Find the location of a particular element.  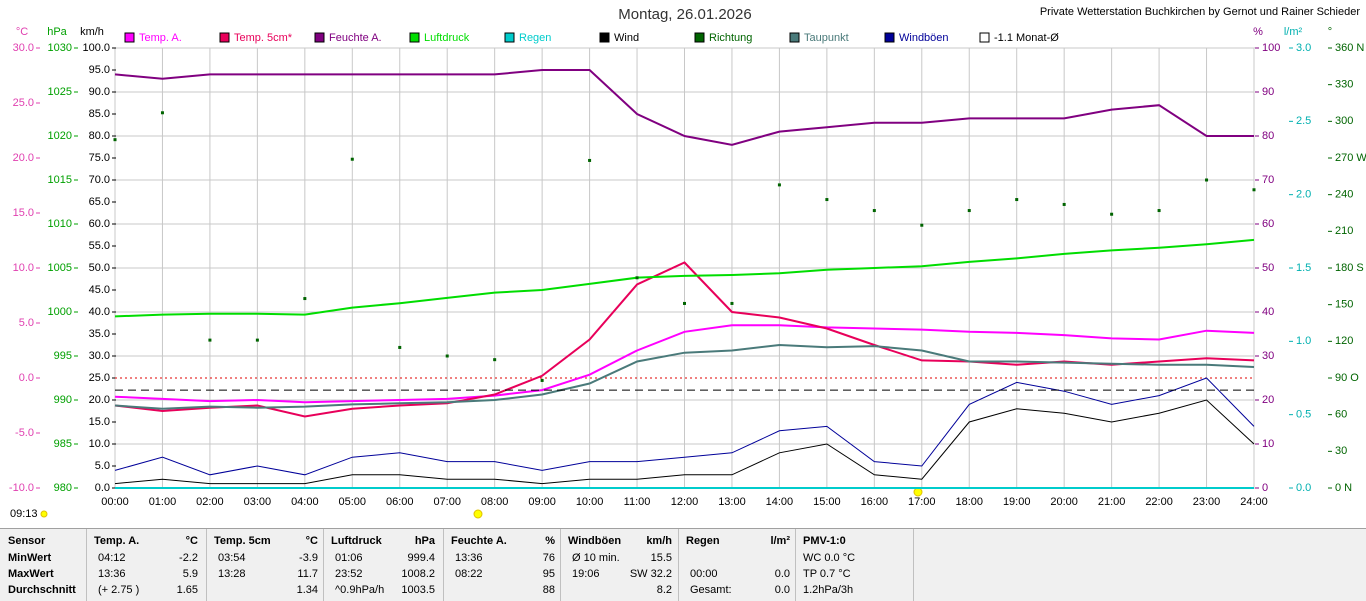

y-tick-label: 30.0 is located at coordinates (23, 48).